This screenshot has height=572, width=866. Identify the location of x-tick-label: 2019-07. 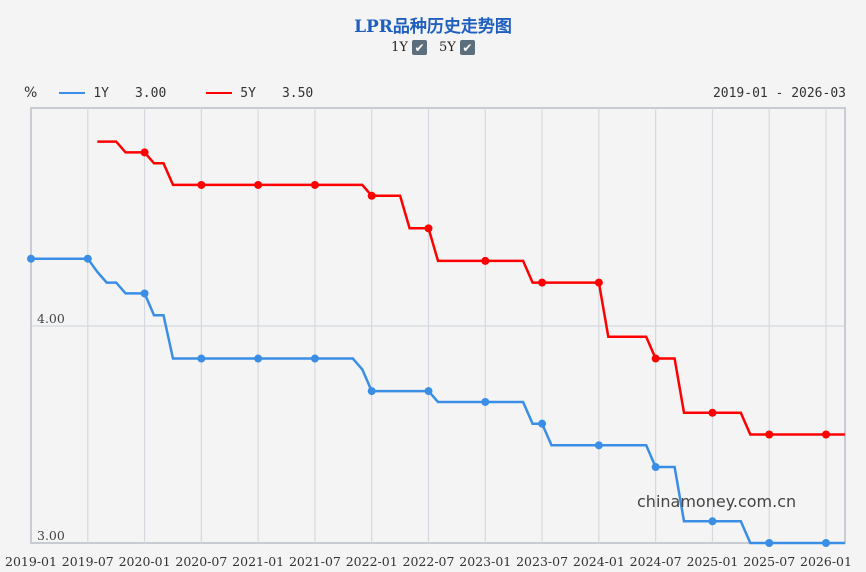
(87, 561).